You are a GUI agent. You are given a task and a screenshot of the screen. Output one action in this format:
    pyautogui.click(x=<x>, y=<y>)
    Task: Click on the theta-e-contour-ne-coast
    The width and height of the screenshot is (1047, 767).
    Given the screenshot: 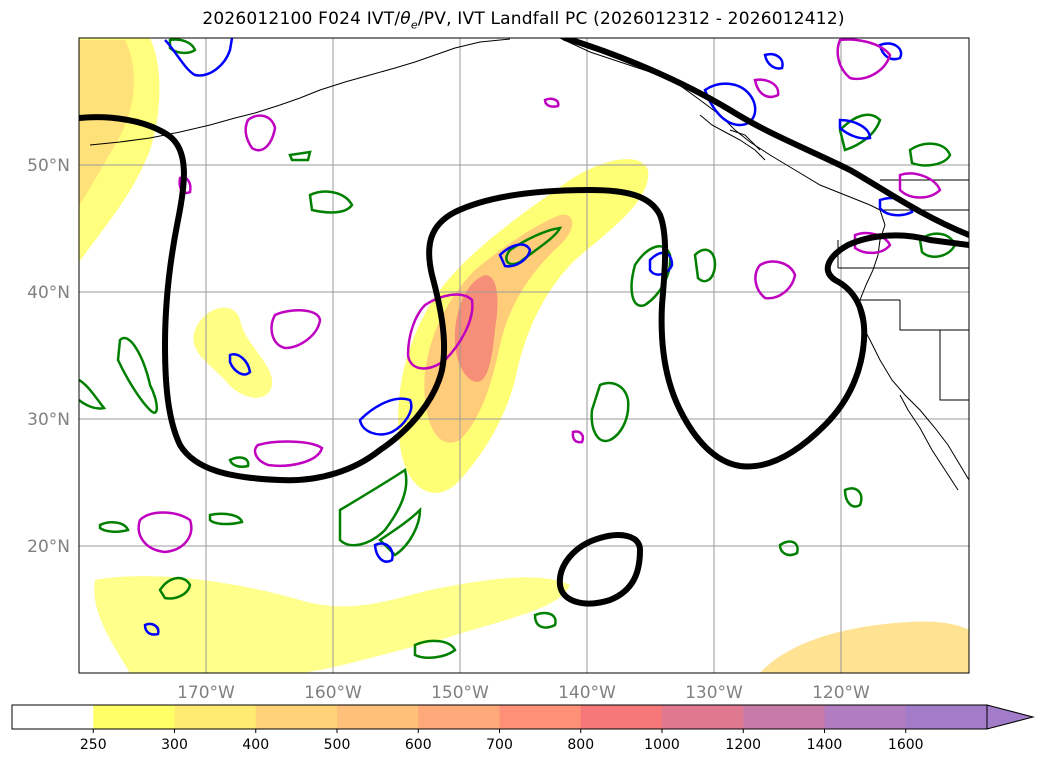 What is the action you would take?
    pyautogui.click(x=860, y=132)
    